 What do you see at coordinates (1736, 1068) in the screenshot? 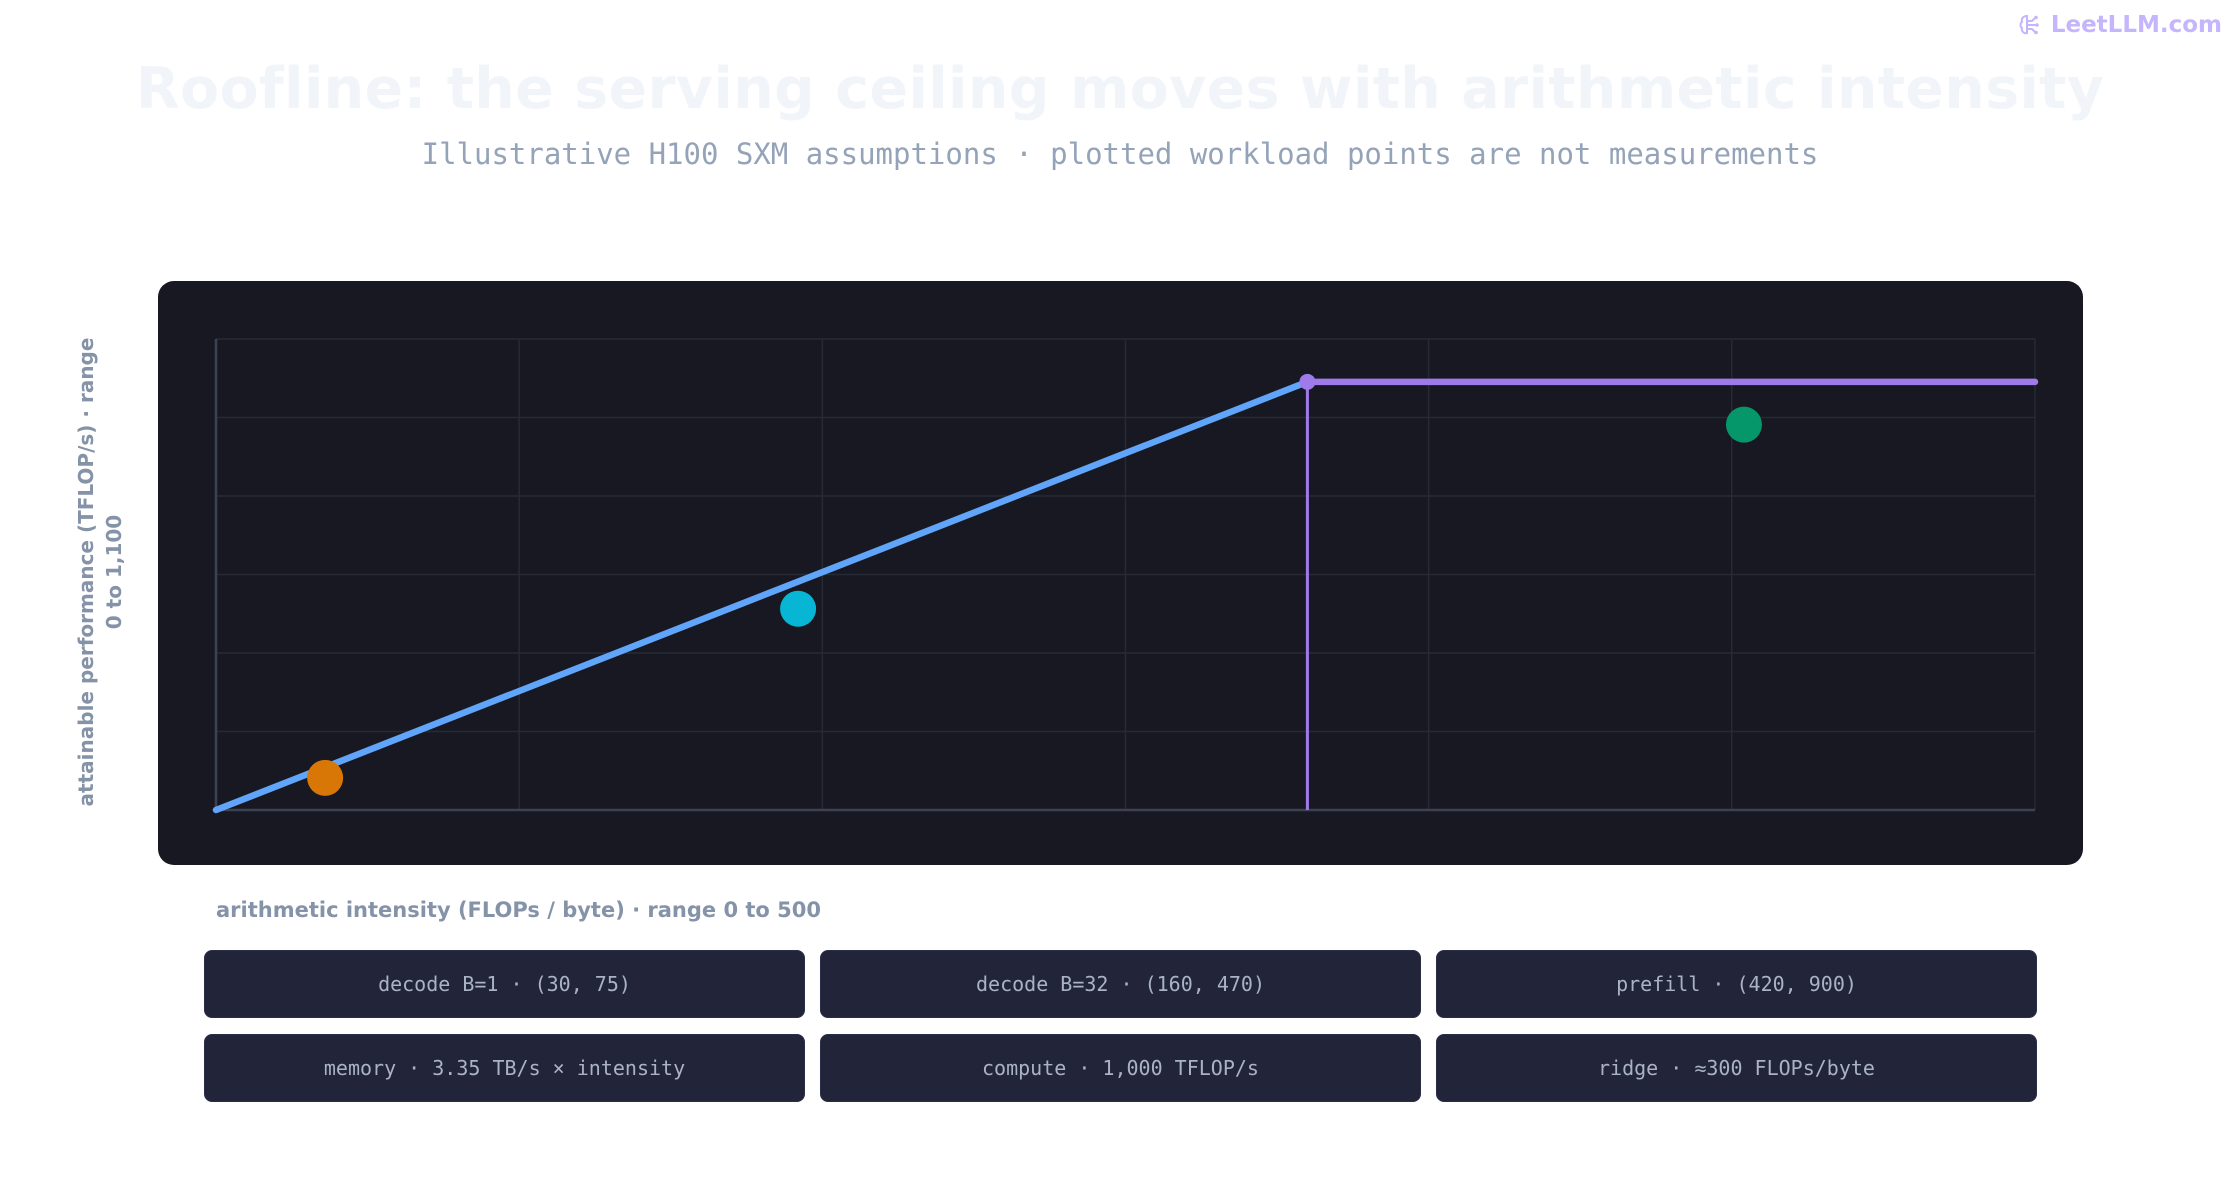
I see `card-ridge: ridge · ≈300 FLOPs/byte` at bounding box center [1736, 1068].